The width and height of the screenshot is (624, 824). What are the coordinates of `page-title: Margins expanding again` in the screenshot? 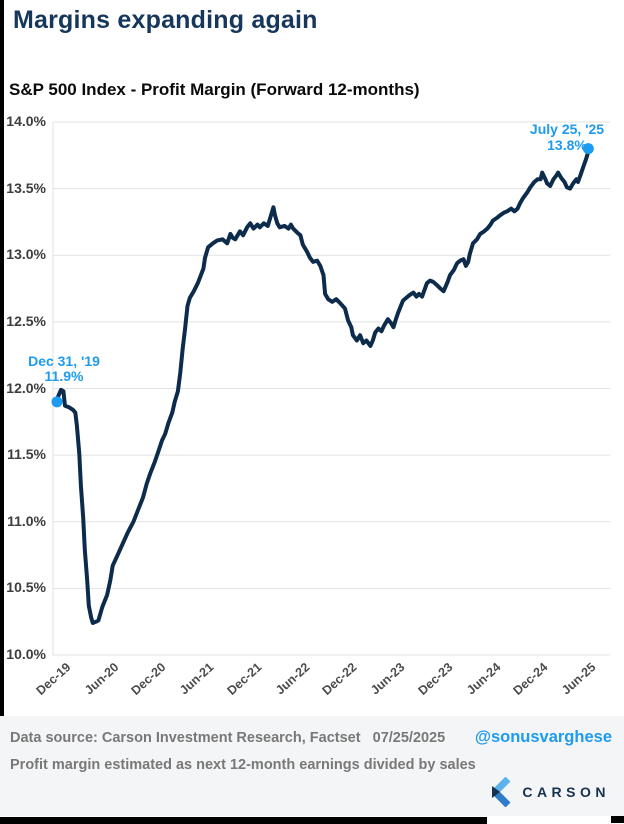 It's located at (165, 20).